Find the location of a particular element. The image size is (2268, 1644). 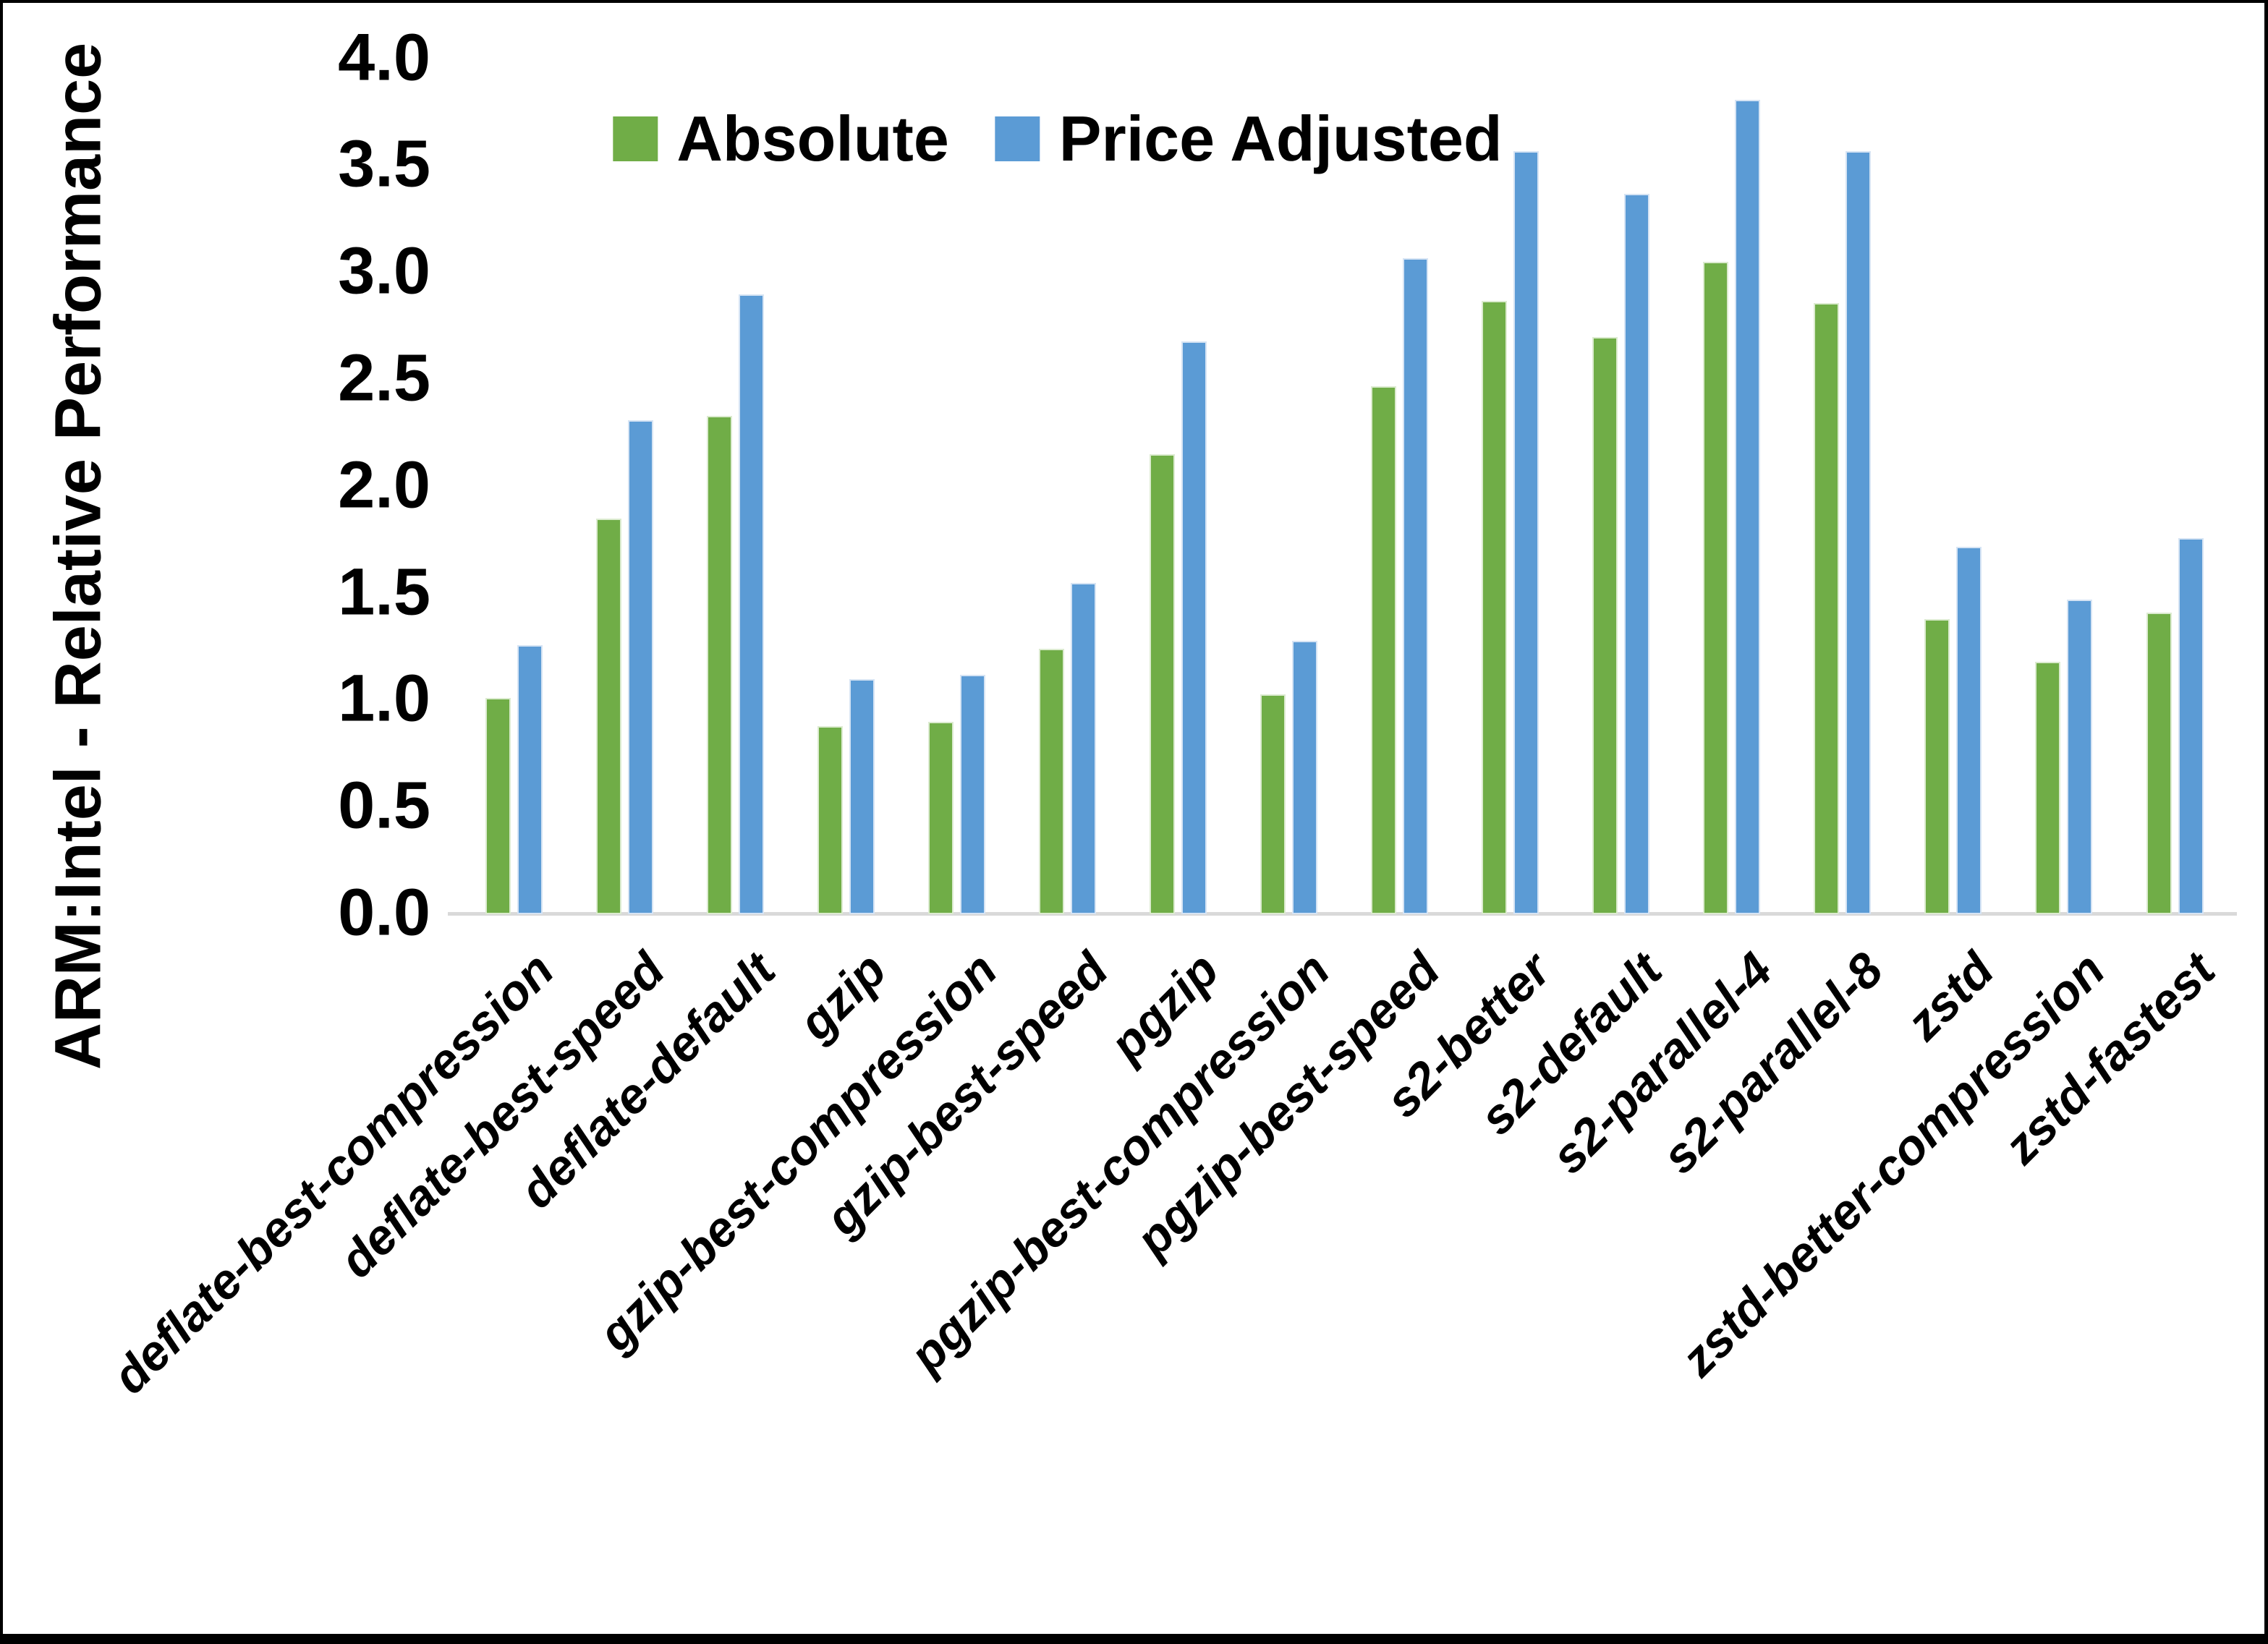

legend-item-absolute: Absolute is located at coordinates (781, 139).